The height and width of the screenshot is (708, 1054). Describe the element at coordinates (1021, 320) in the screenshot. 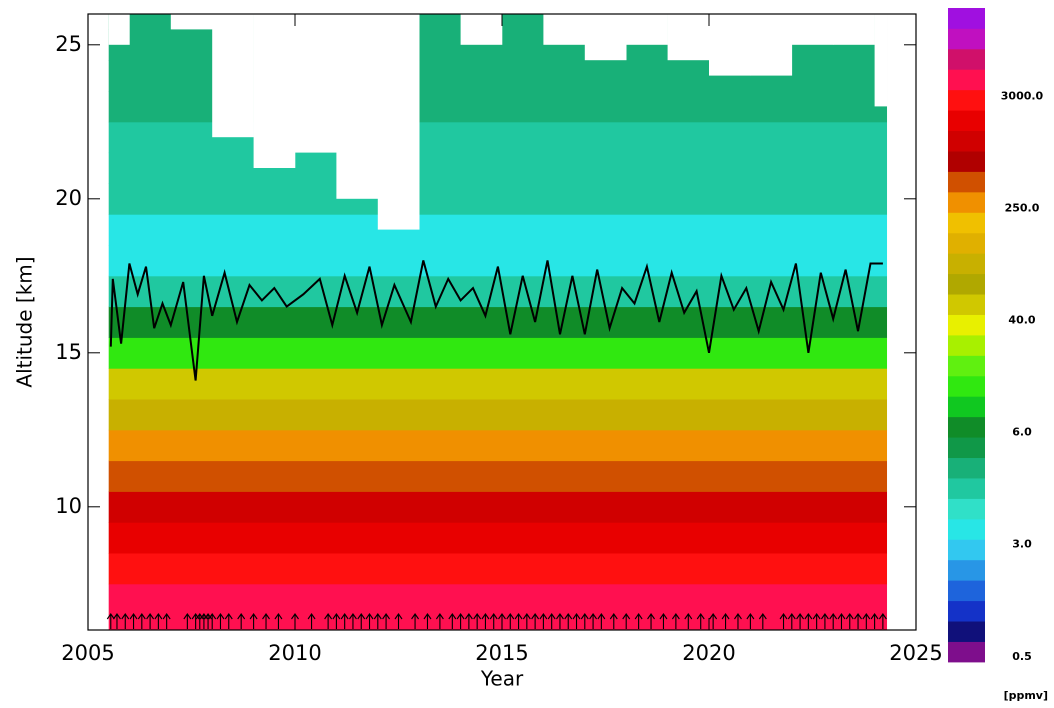

I see `colorbar-tick-label: 40.0` at that location.